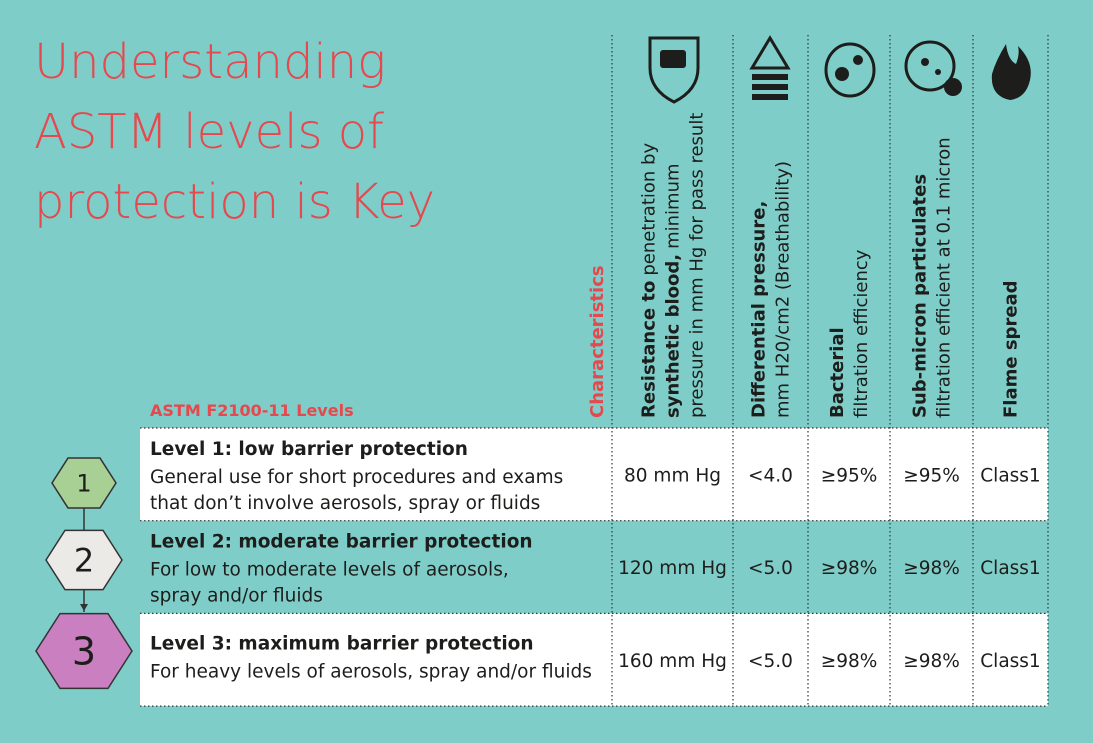  What do you see at coordinates (673, 205) in the screenshot?
I see `header-text: minimum` at bounding box center [673, 205].